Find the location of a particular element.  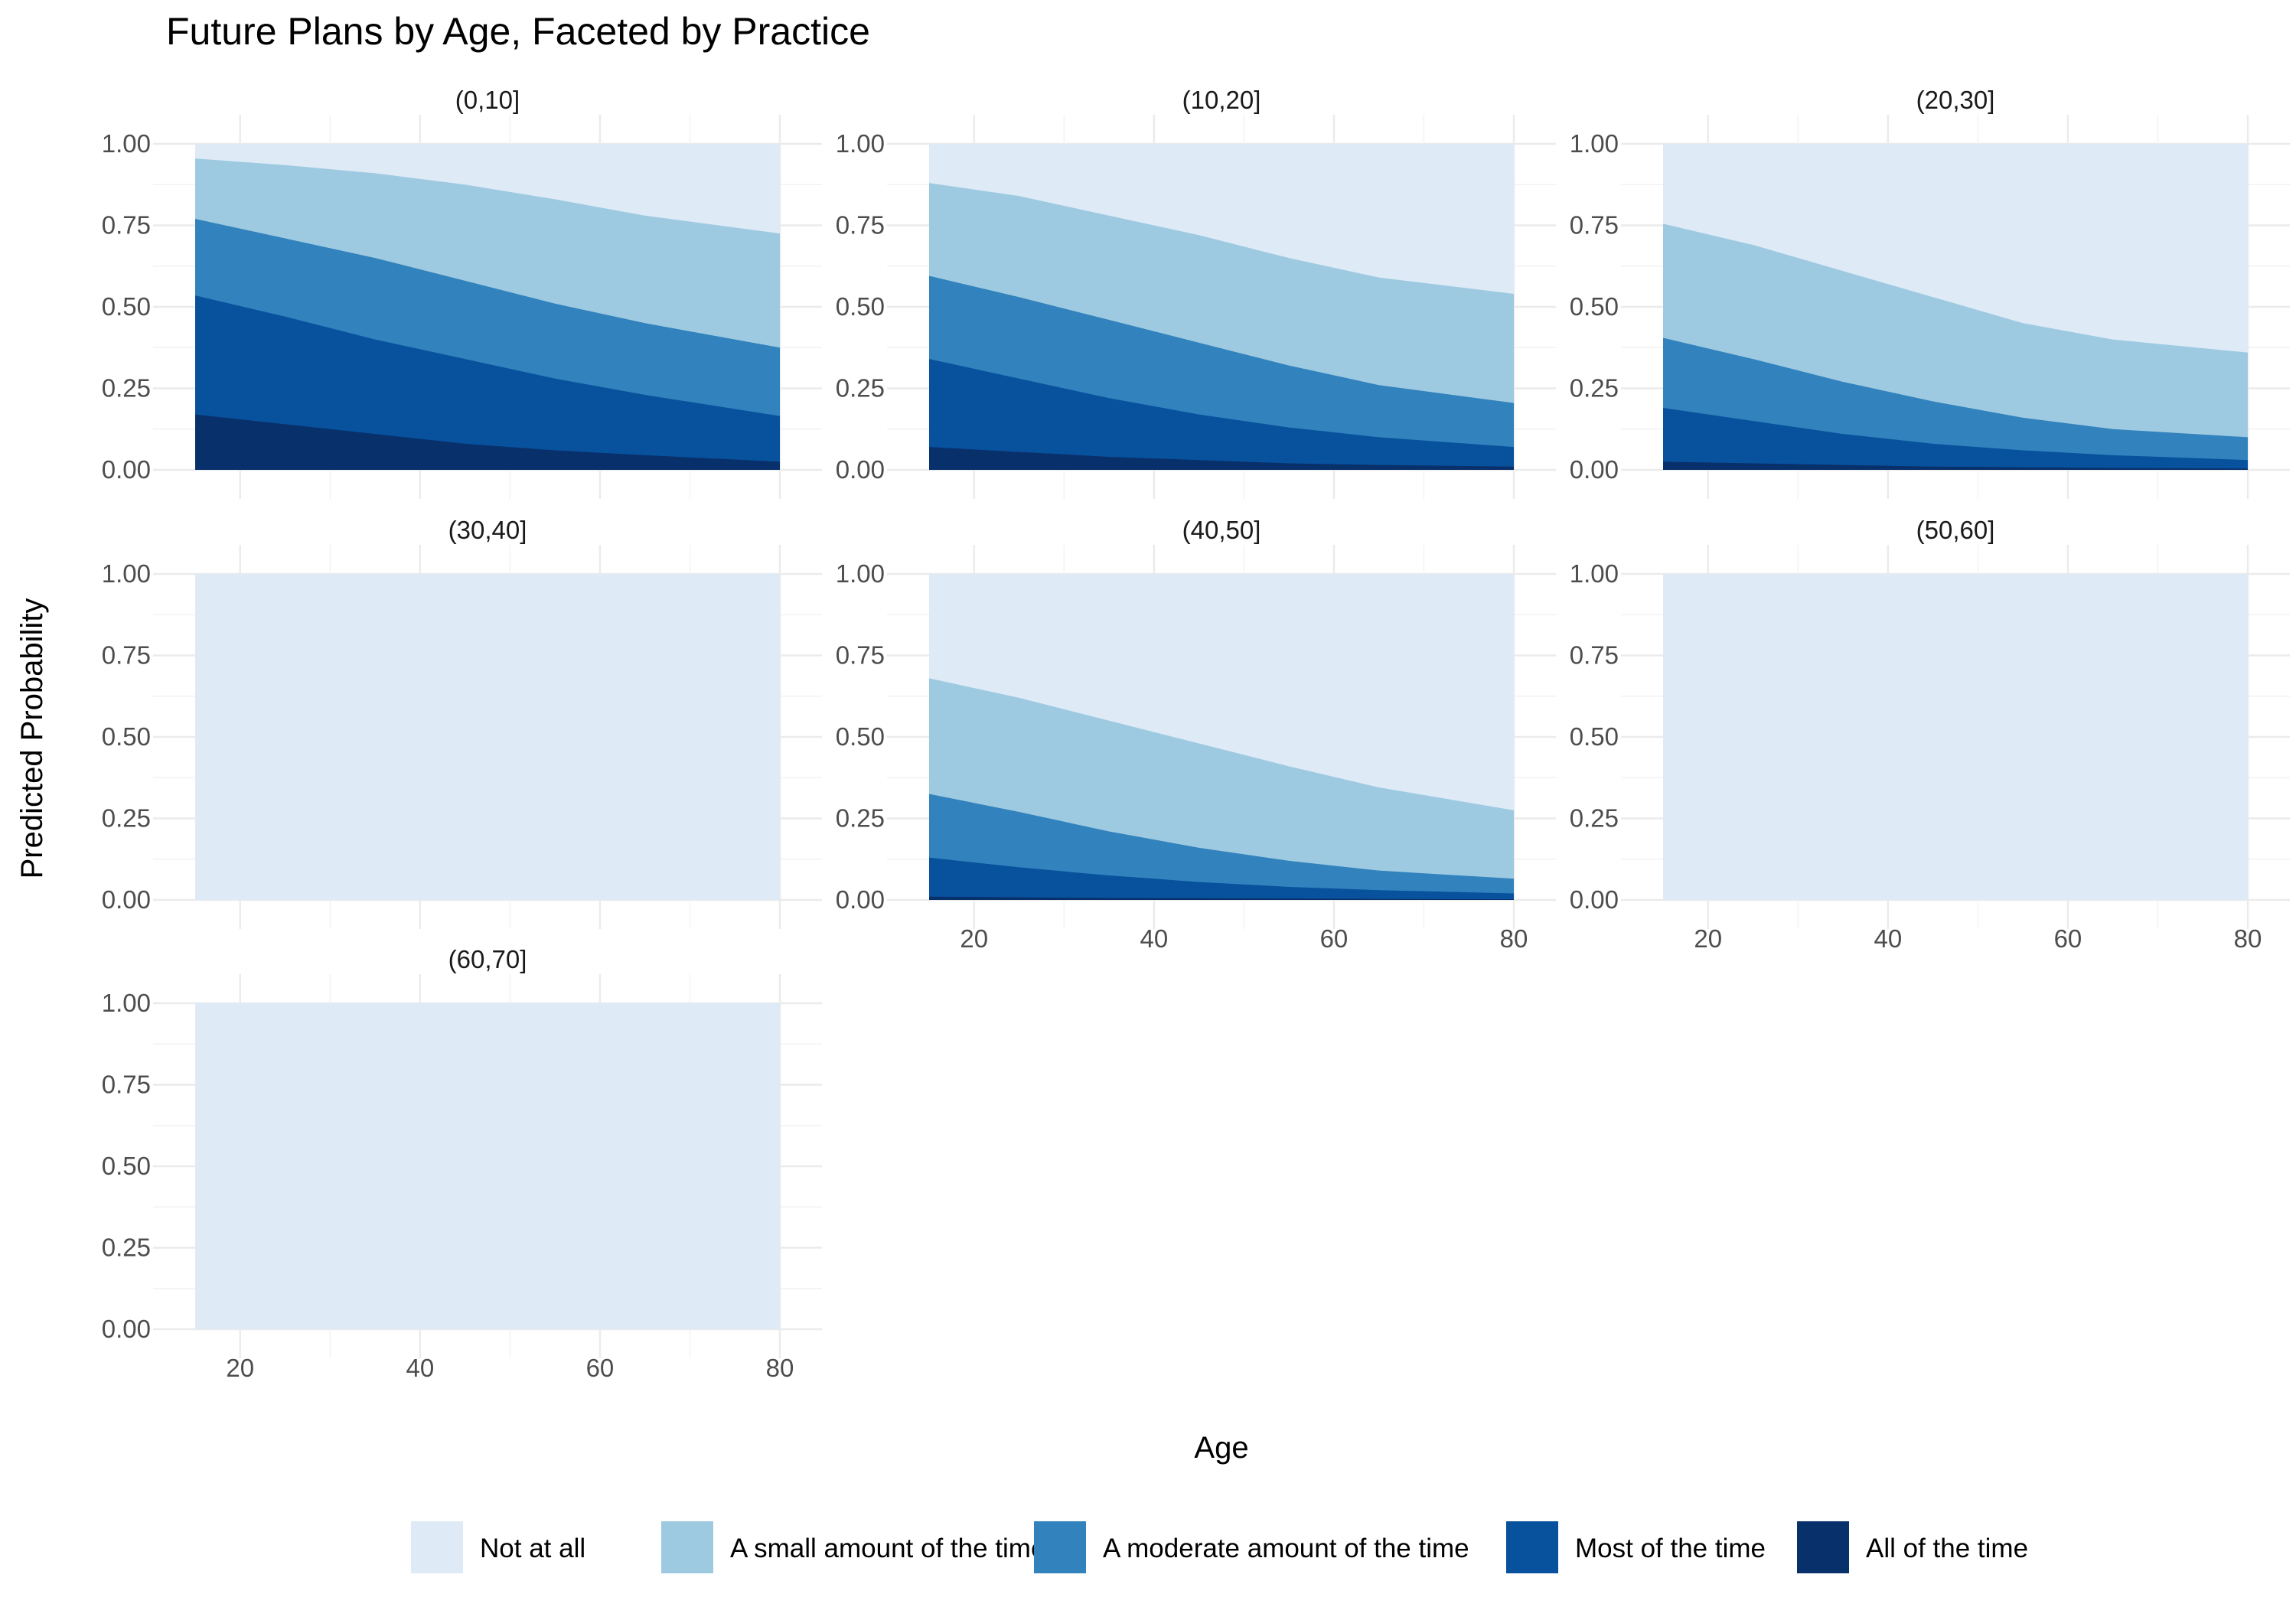

y-axis-title: Predicted Probability is located at coordinates (32, 738).